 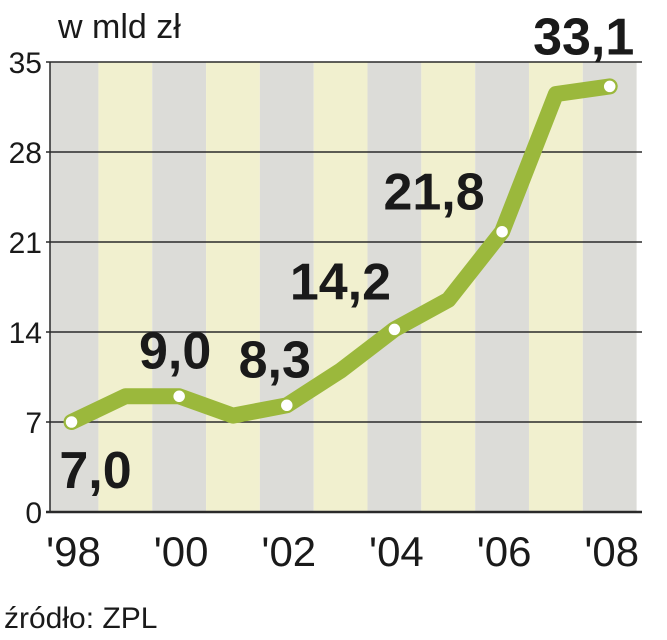 I want to click on unit-label: w mld zł, so click(x=119, y=27).